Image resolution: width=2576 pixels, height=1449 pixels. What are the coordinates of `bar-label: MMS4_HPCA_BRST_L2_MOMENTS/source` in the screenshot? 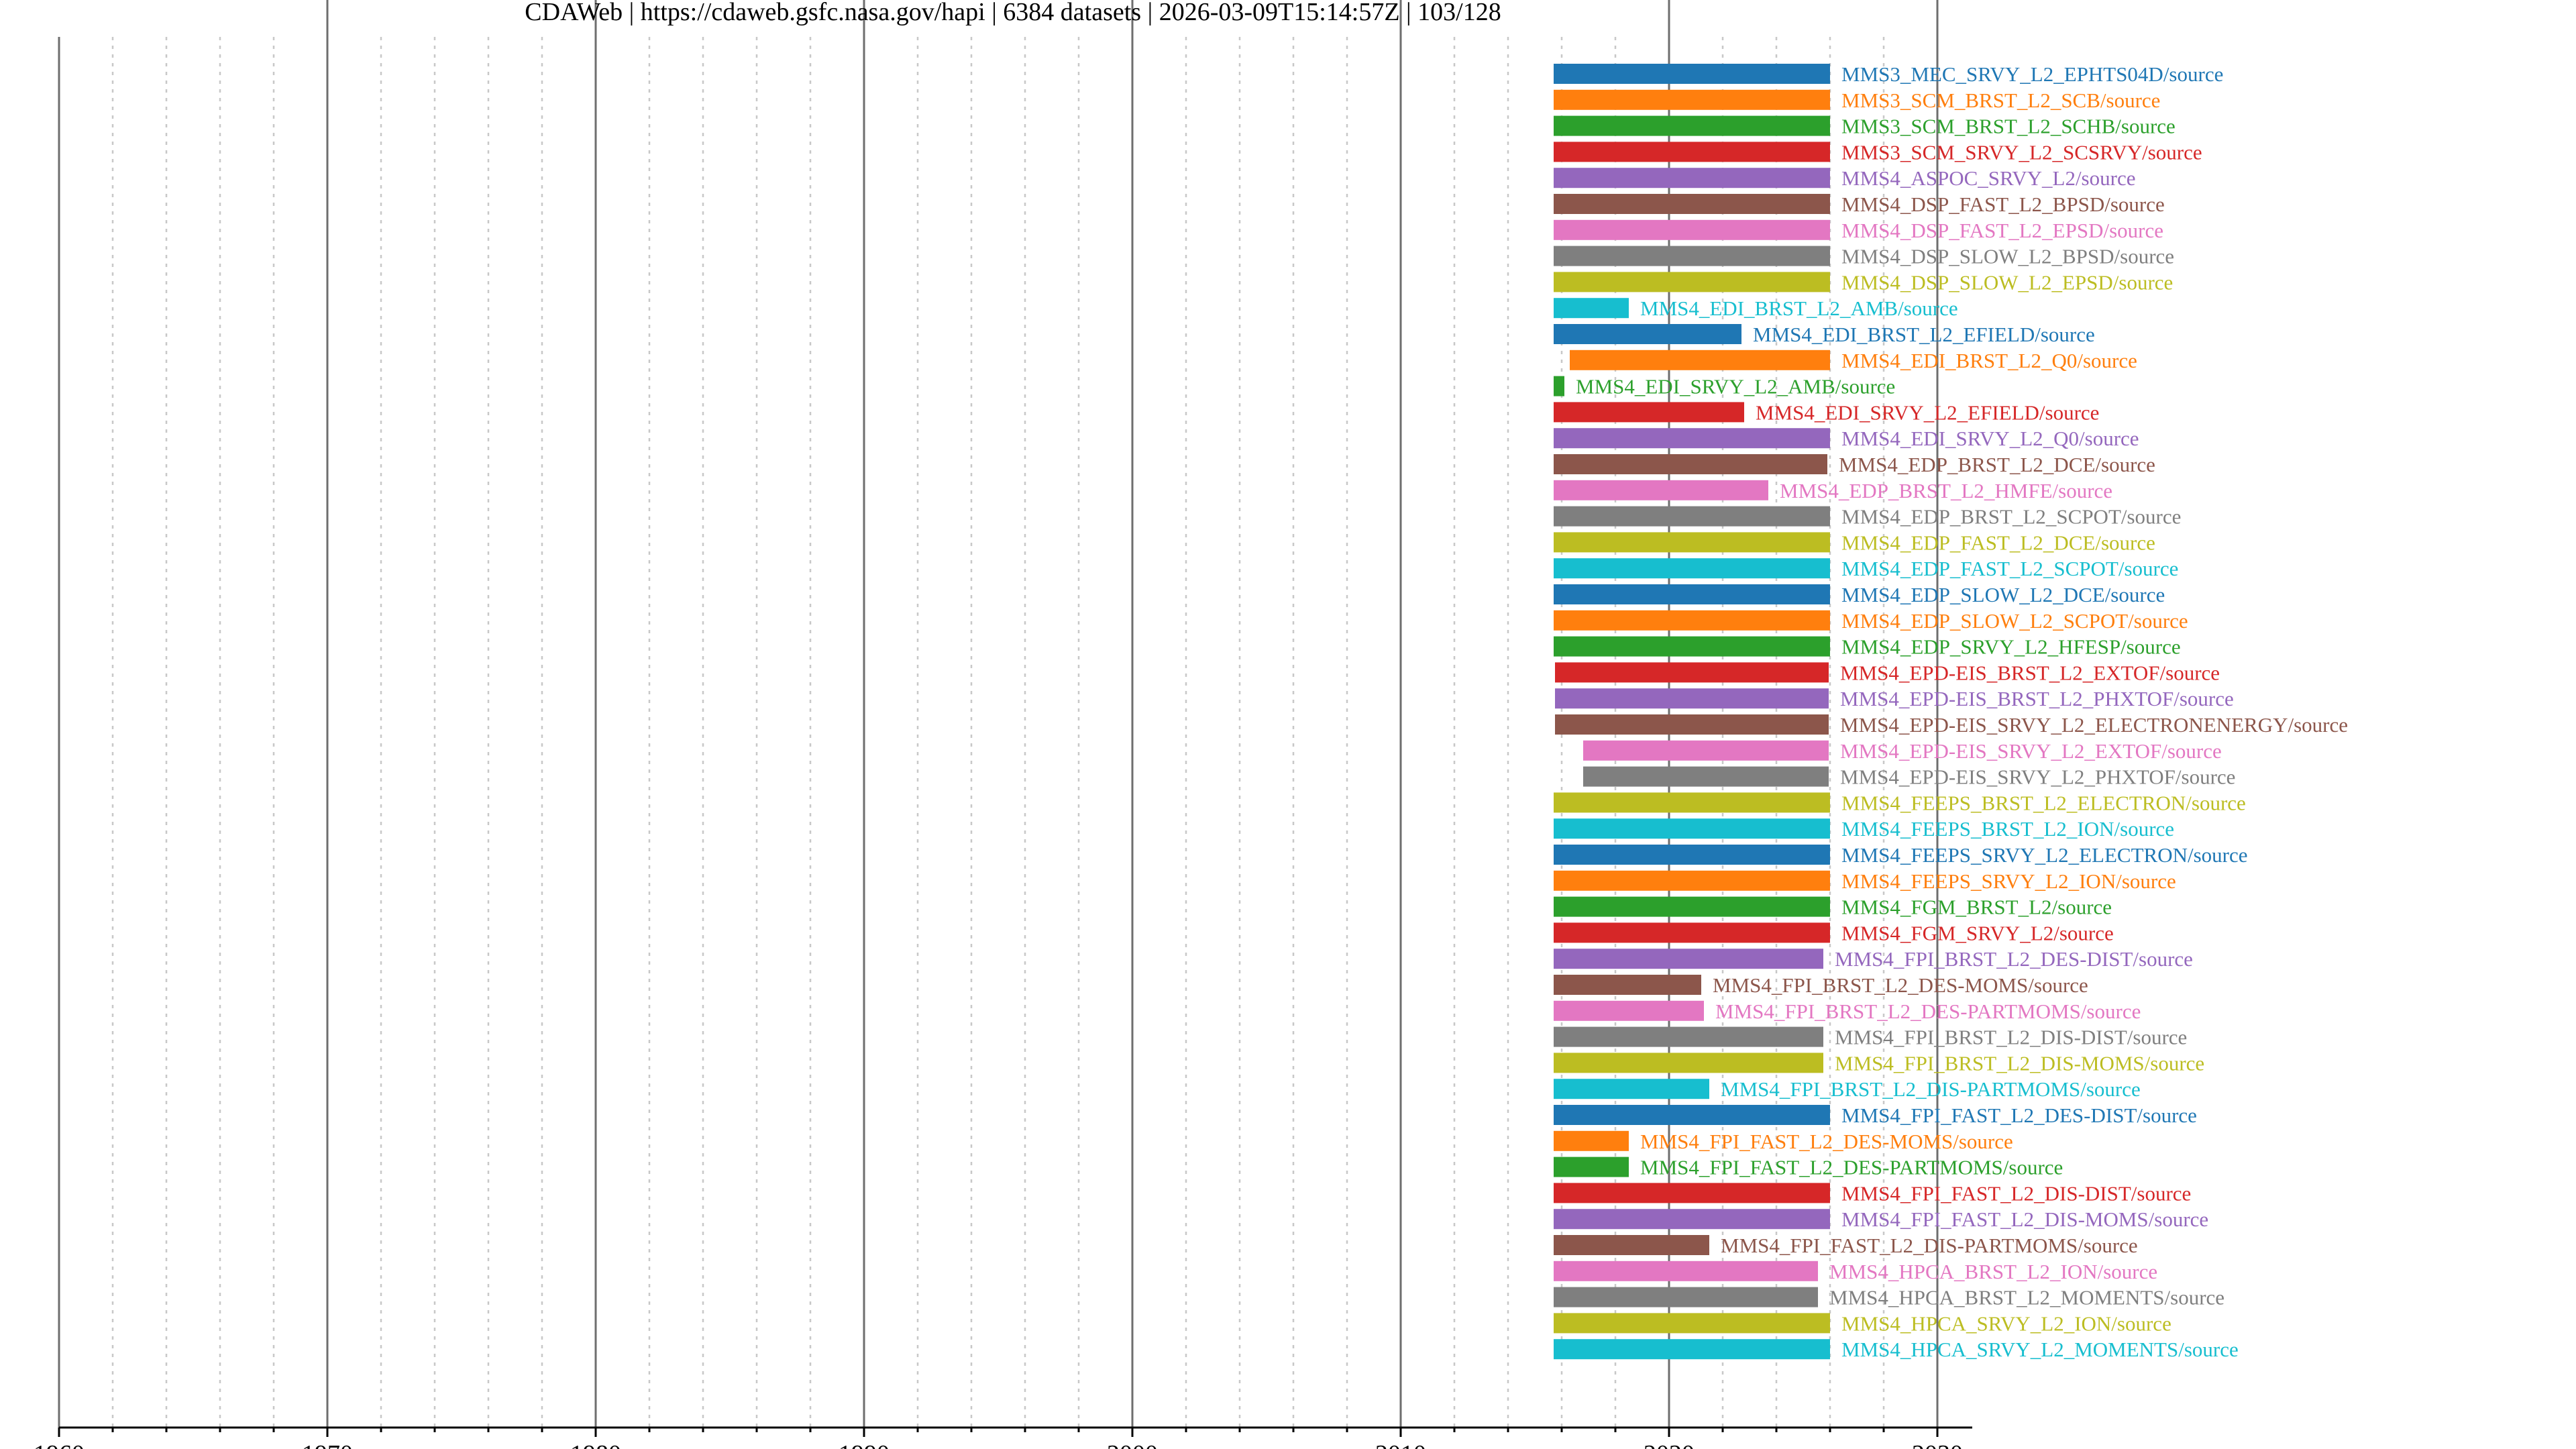 It's located at (2026, 1297).